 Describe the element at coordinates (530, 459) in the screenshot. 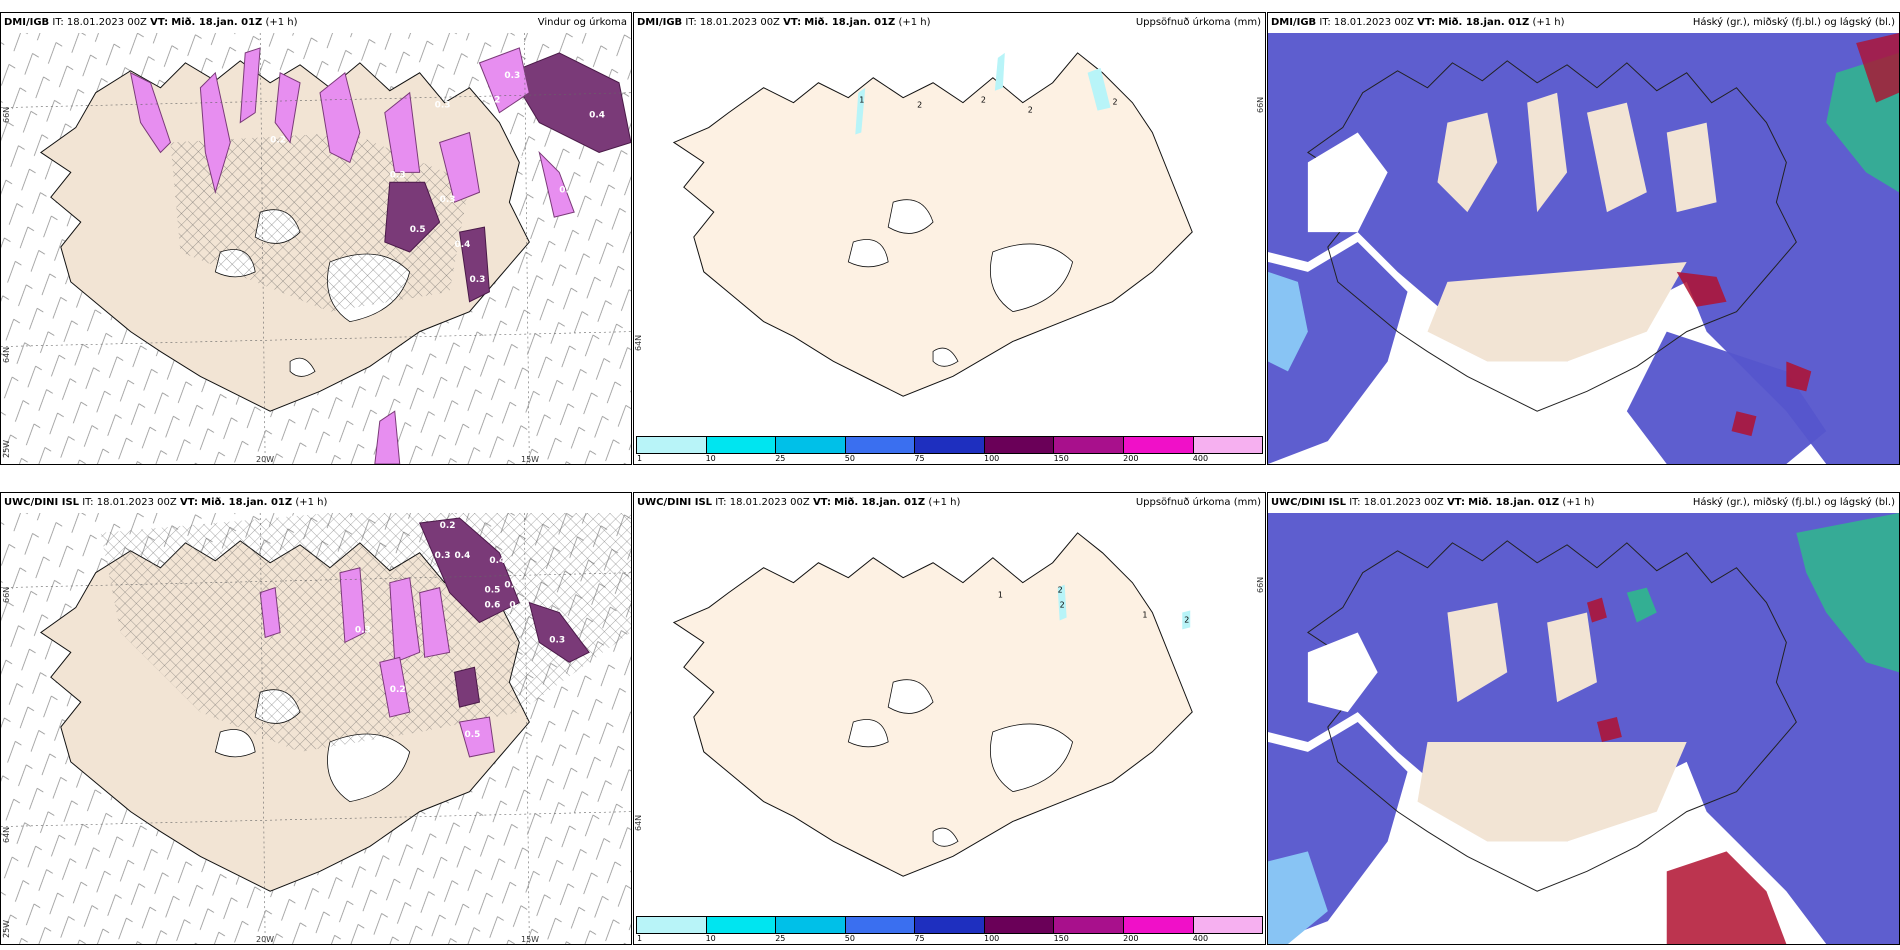

I see `lon-label-15: 15W` at that location.